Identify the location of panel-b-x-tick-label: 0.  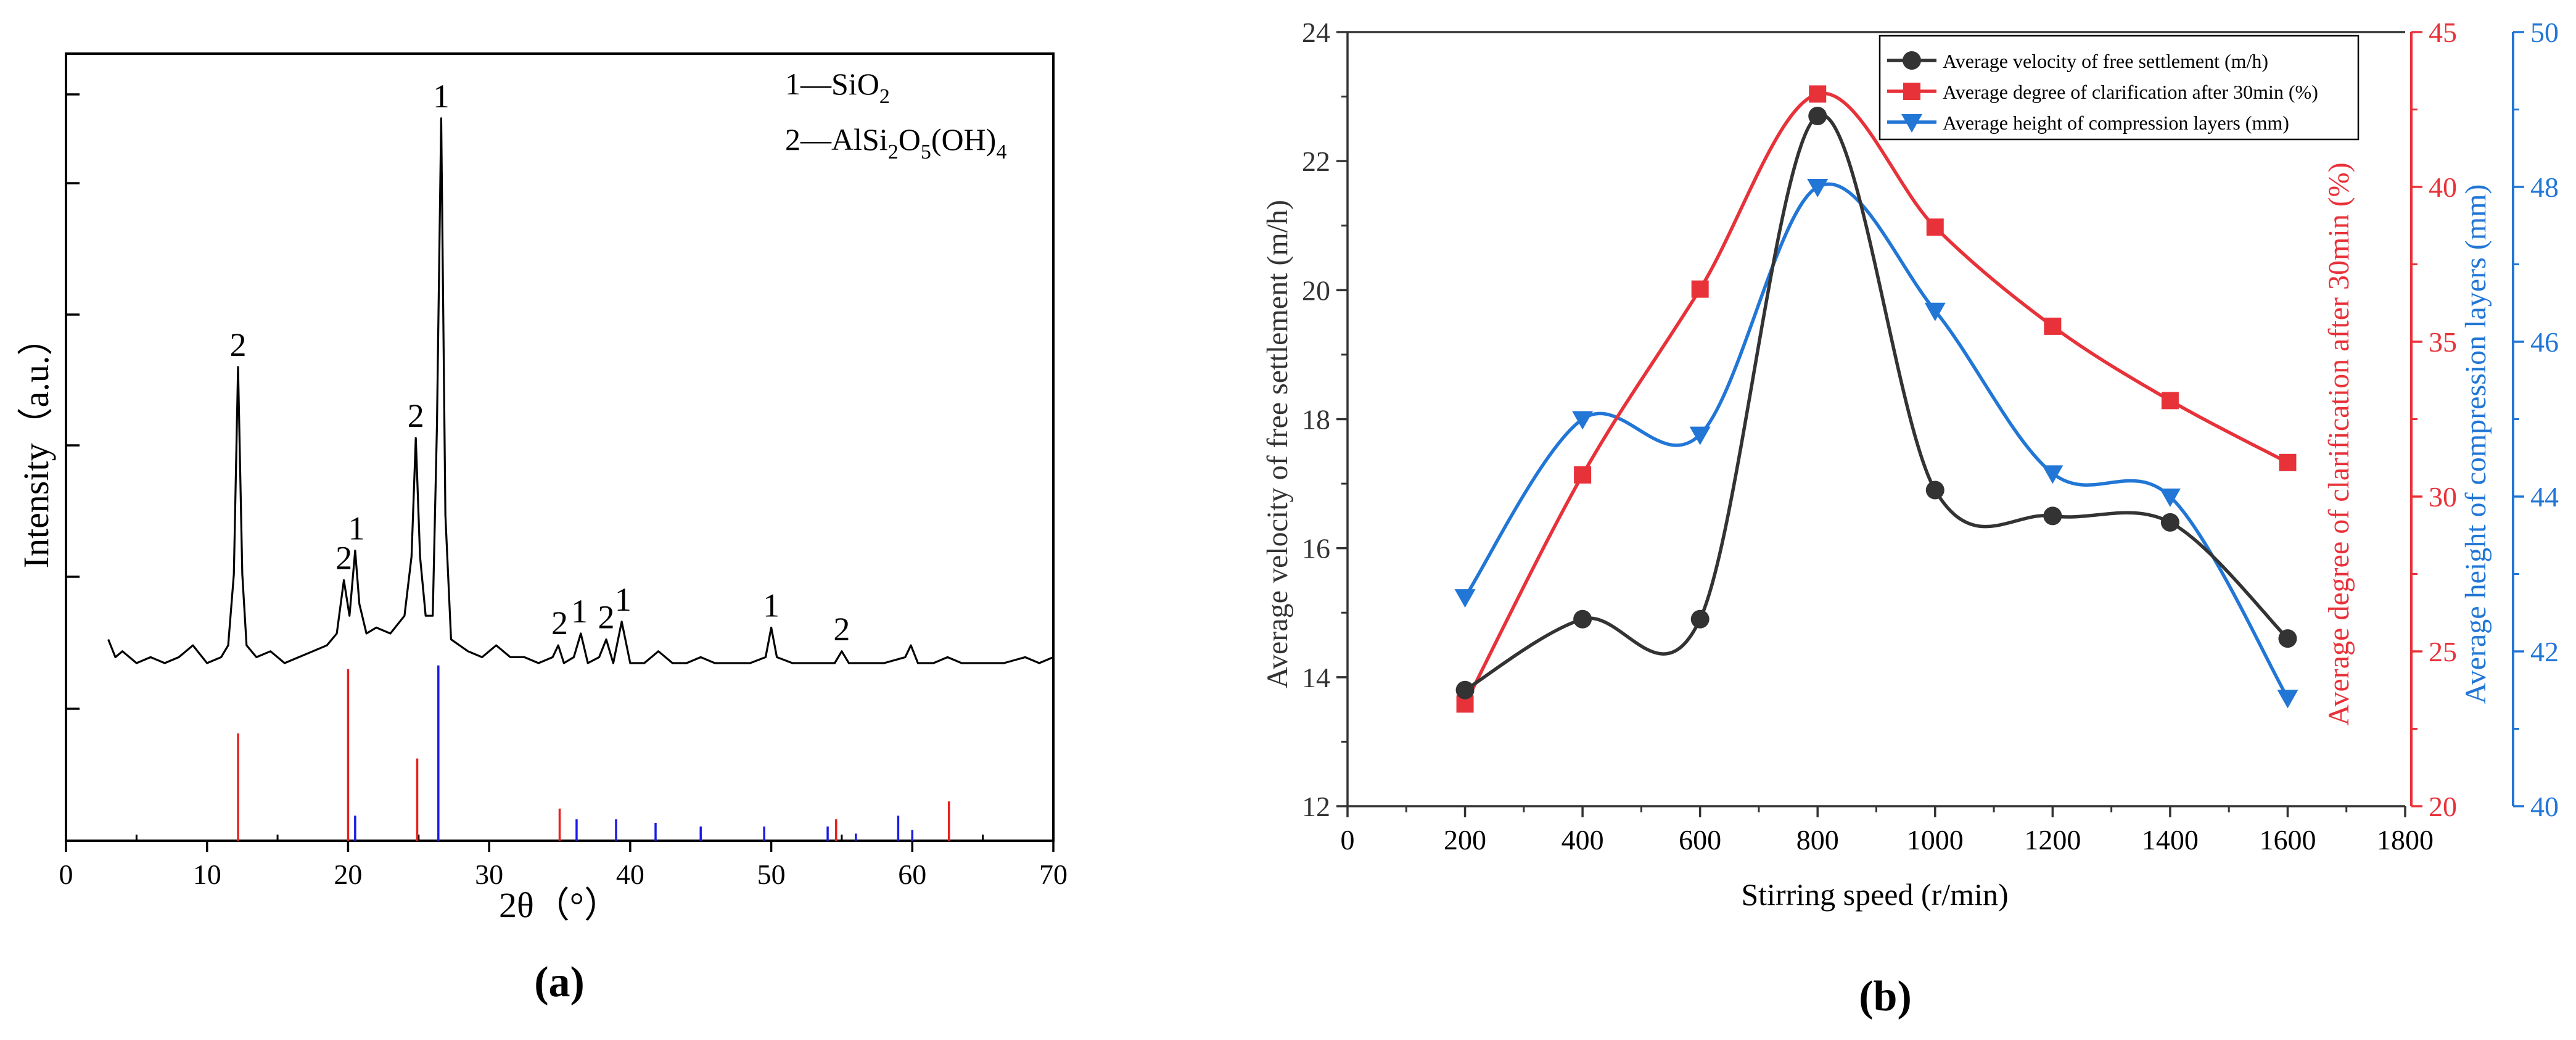
(1348, 840).